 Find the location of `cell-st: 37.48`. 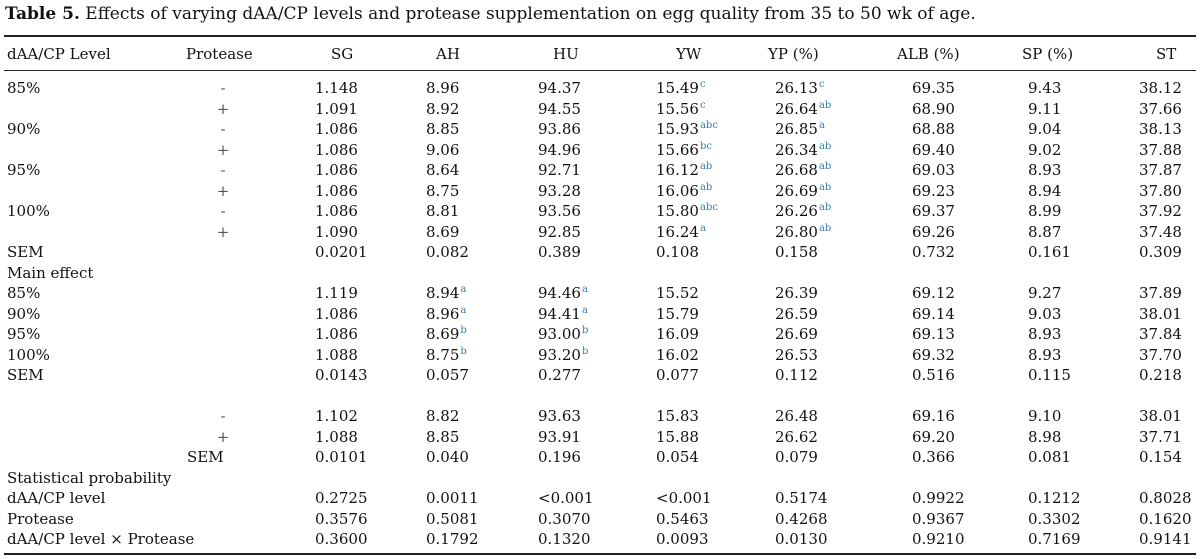

cell-st: 37.48 is located at coordinates (1160, 232).